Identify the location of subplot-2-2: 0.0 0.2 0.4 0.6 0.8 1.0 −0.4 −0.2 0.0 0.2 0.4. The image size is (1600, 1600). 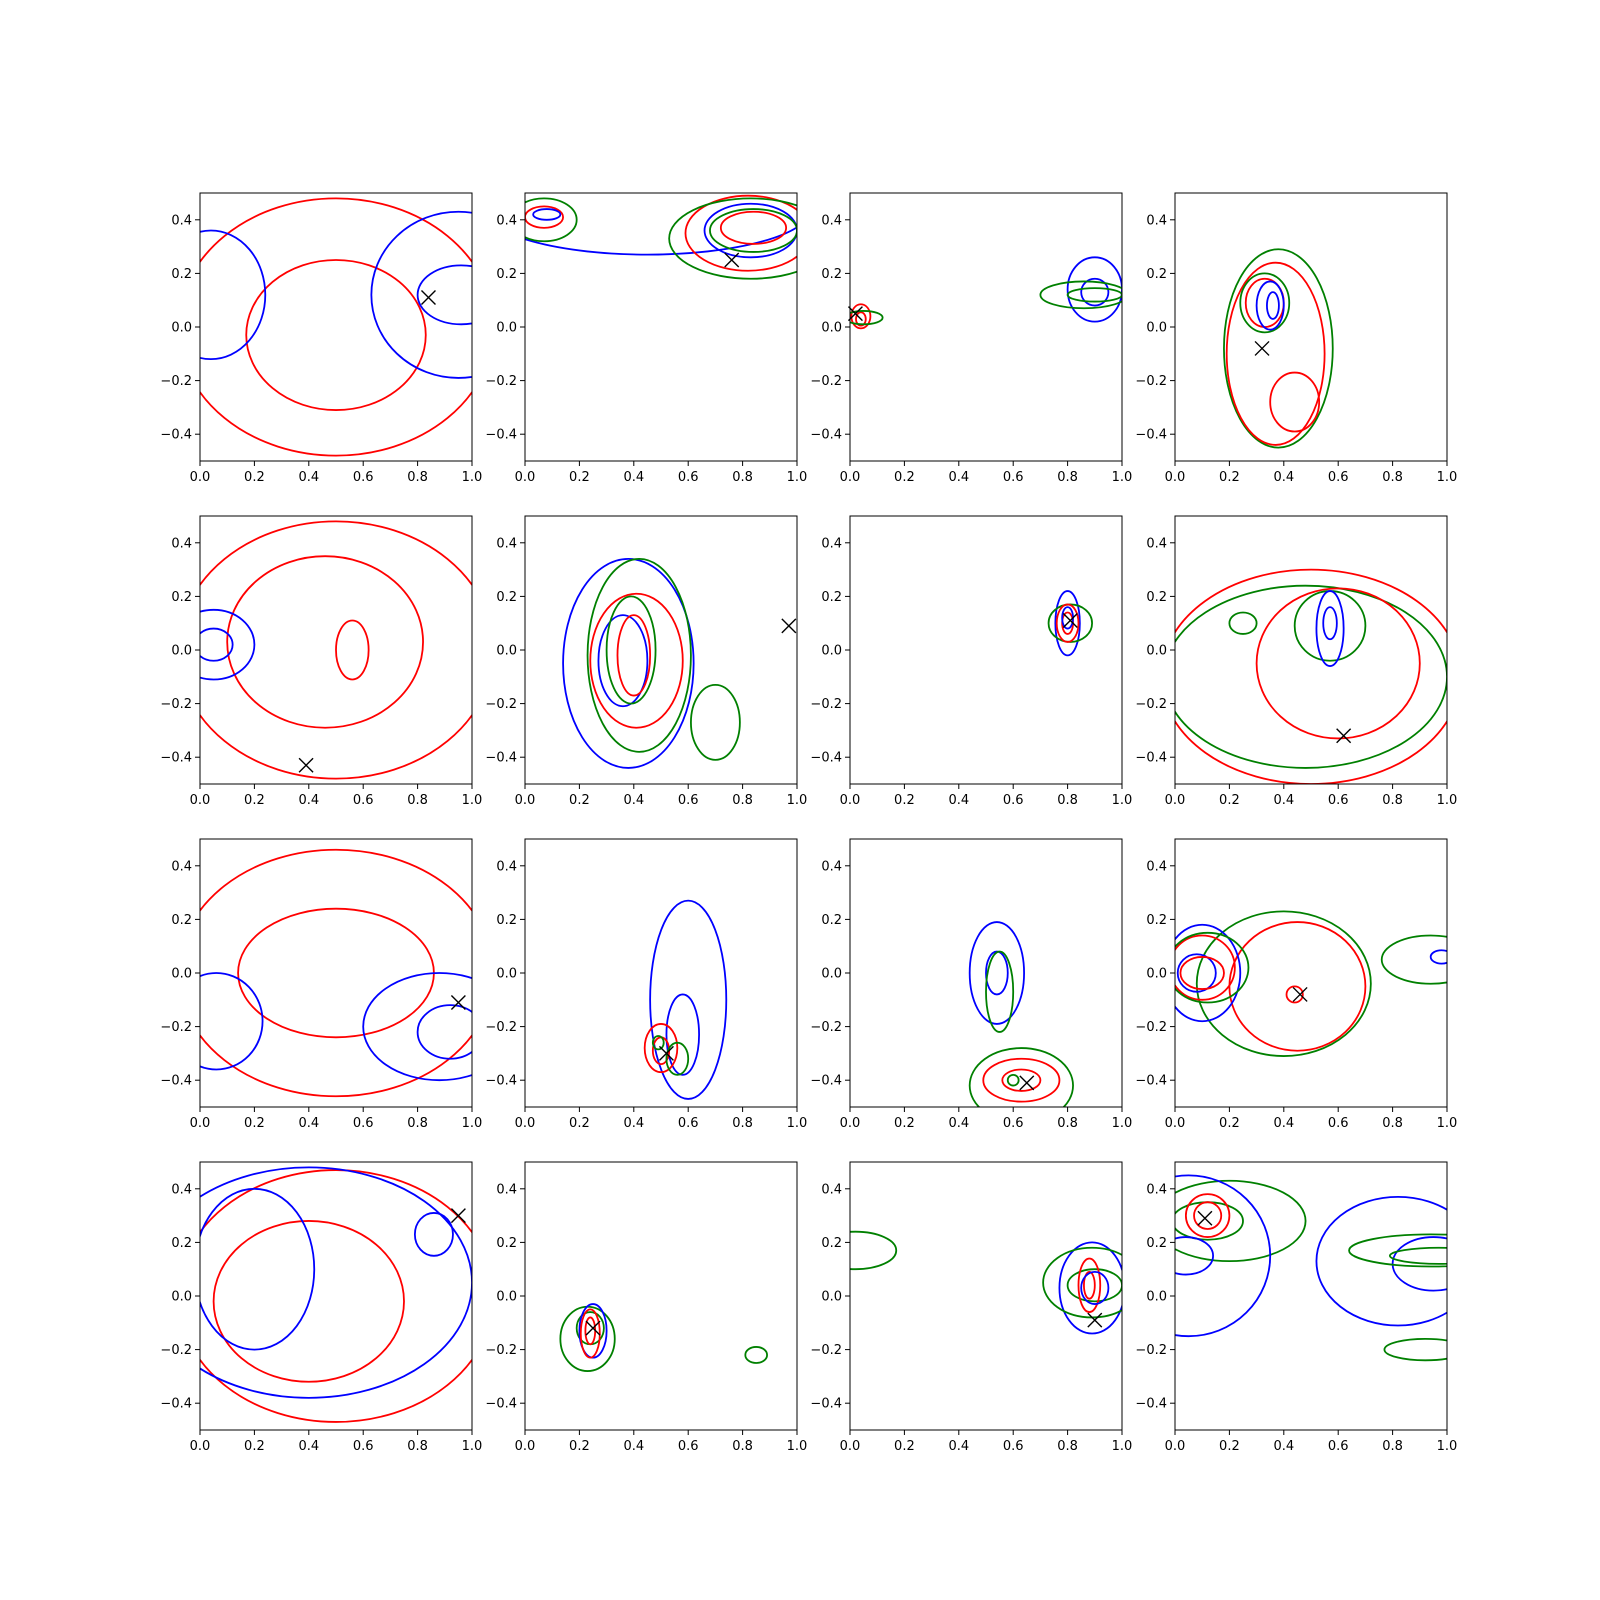
(646, 661).